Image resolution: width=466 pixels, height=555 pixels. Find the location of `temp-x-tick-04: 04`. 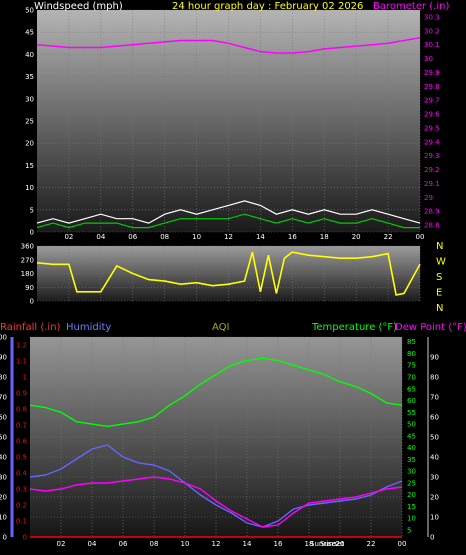

temp-x-tick-04: 04 is located at coordinates (92, 544).